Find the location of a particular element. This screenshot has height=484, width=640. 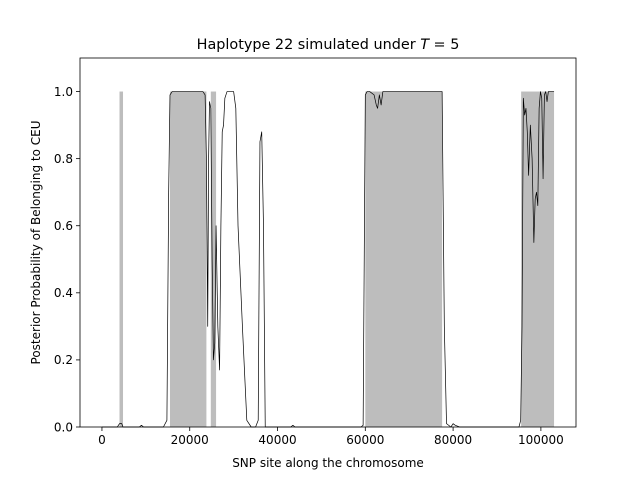

y-tick-label: 0.0 is located at coordinates (63, 427).